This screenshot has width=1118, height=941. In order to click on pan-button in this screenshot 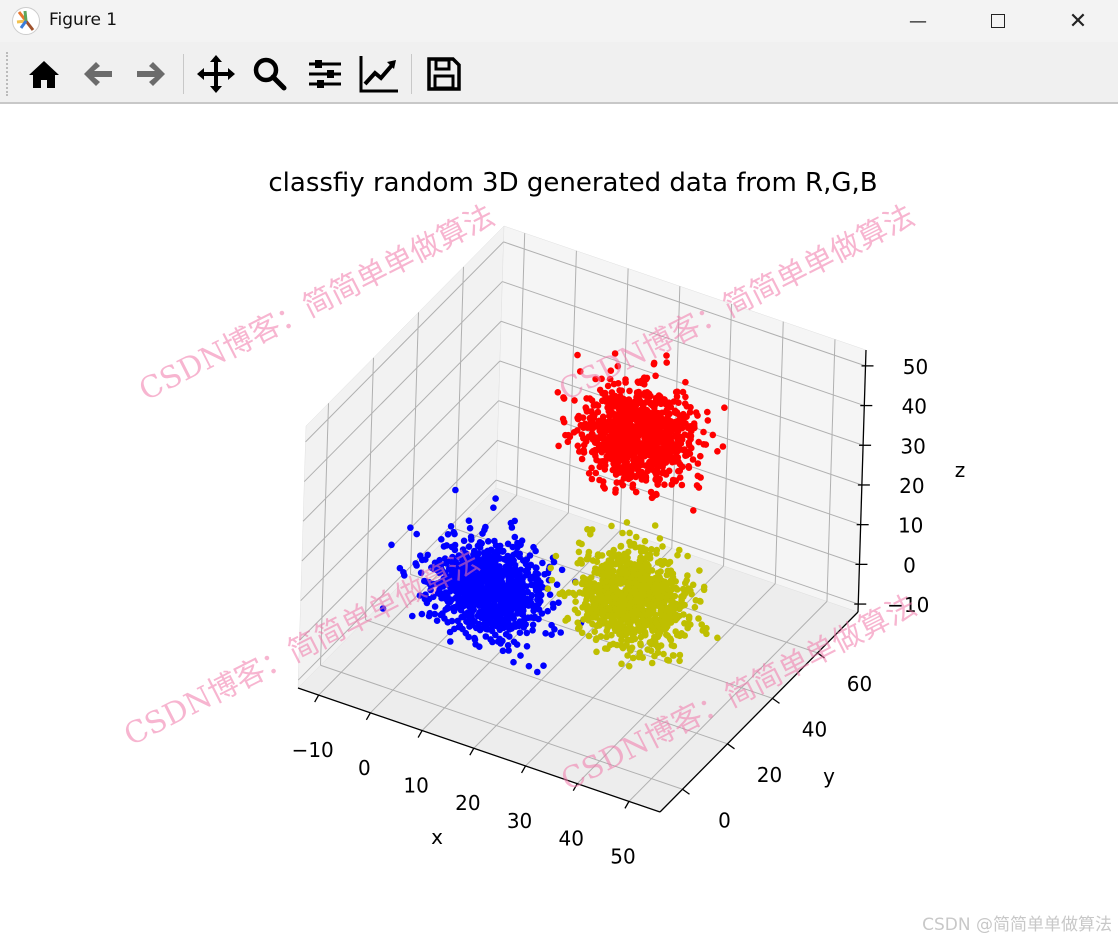, I will do `click(216, 74)`.